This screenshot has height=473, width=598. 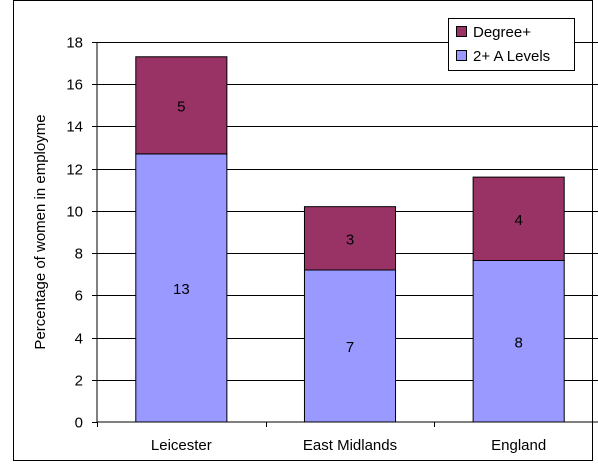 I want to click on y-tick-label: 18, so click(x=74, y=43).